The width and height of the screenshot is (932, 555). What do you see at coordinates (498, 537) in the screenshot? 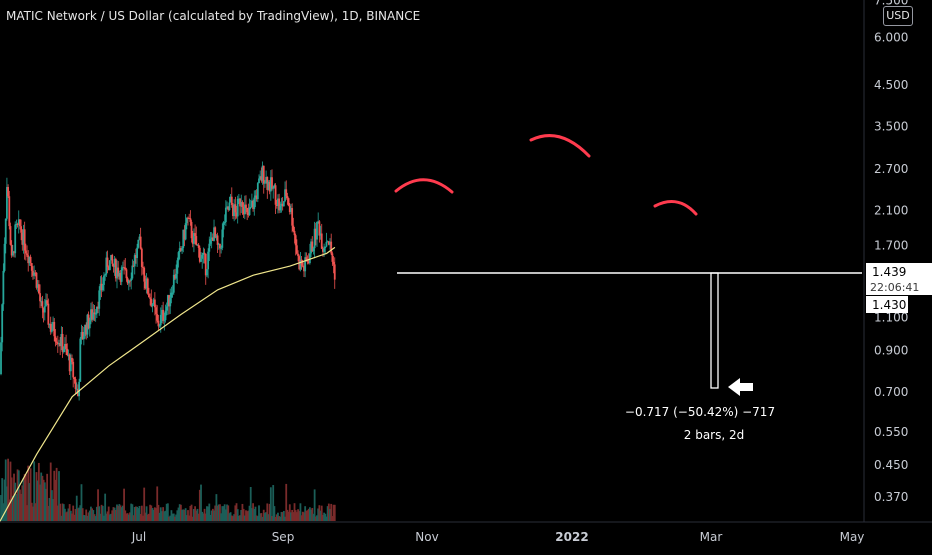
I see `time-axis: Jul Sep Nov 2022 Mar May` at bounding box center [498, 537].